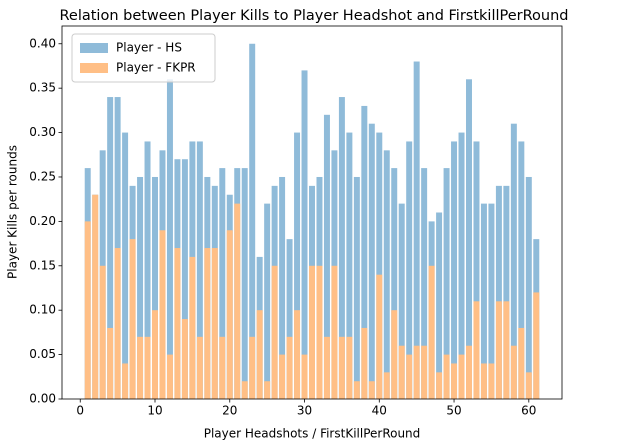 Image resolution: width=644 pixels, height=445 pixels. I want to click on x-tick-label: 40, so click(379, 411).